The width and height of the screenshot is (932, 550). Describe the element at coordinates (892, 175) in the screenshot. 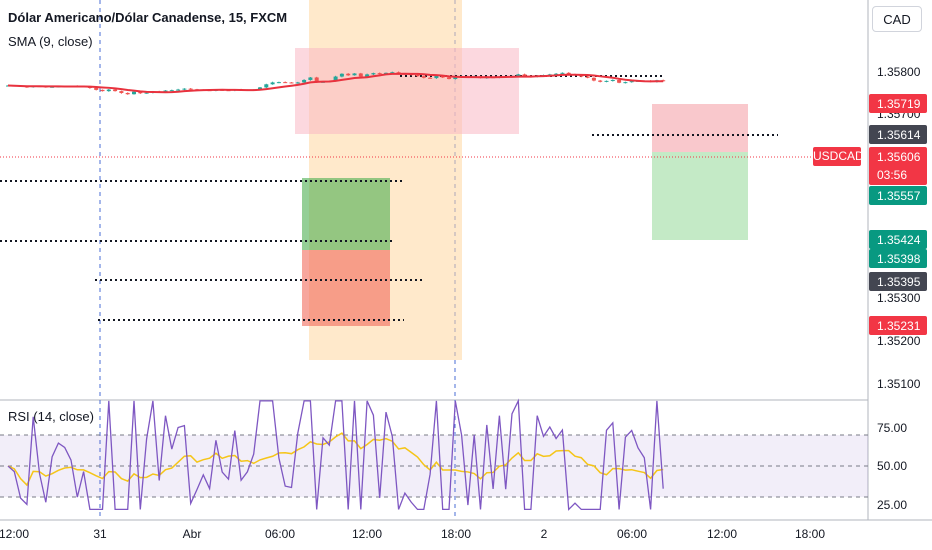

I see `countdown-label: 03:56` at that location.